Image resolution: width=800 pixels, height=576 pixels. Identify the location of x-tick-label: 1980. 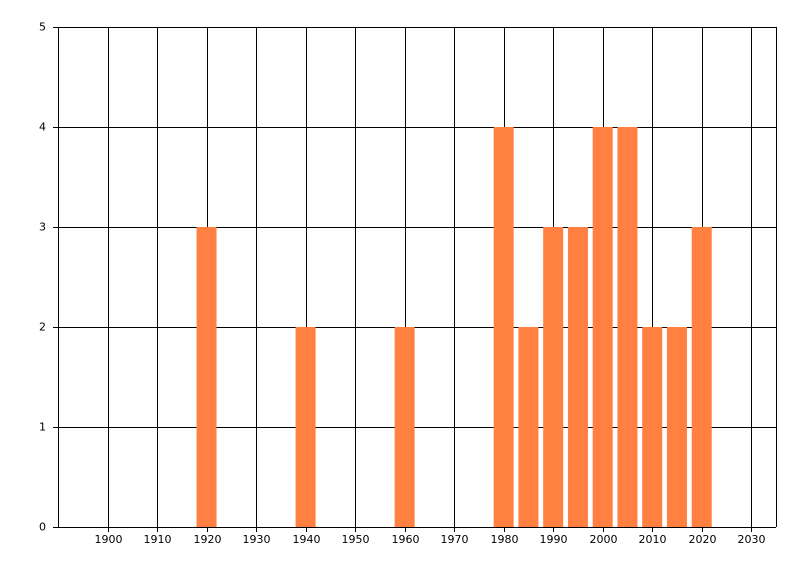
(505, 539).